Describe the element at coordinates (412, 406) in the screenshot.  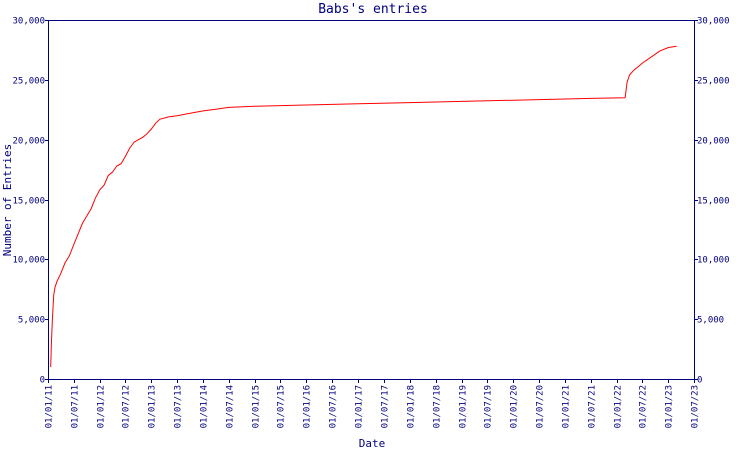
I see `x-tick-label: 01/01/18` at that location.